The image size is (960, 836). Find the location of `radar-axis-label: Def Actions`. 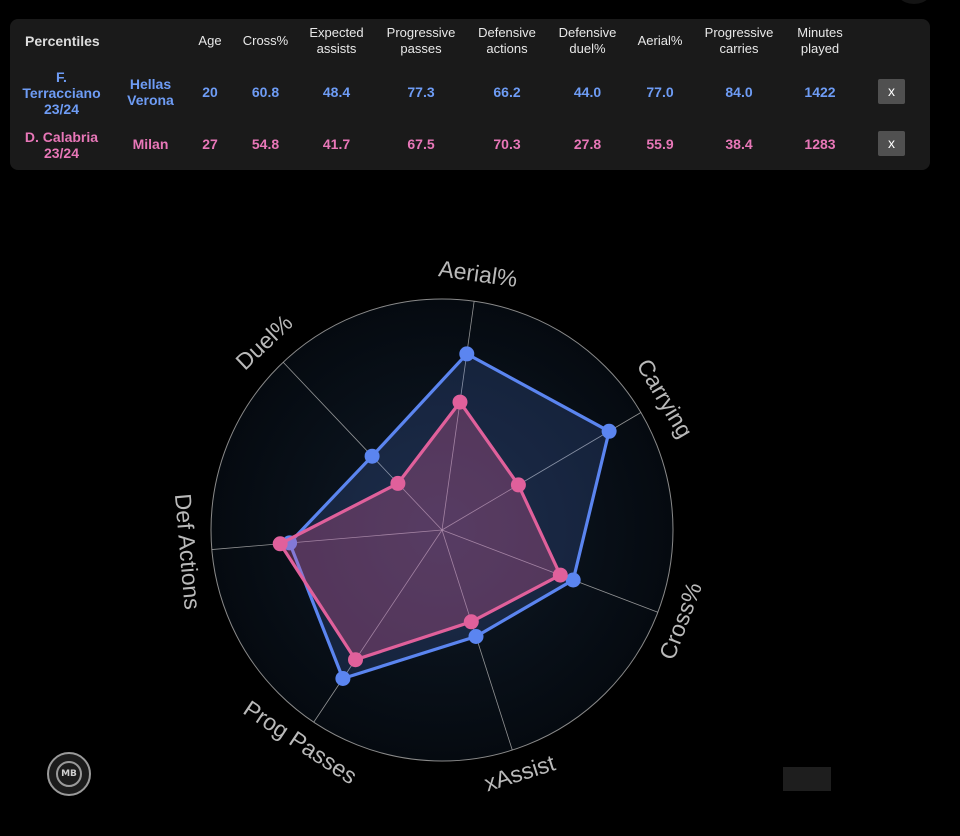

radar-axis-label: Def Actions is located at coordinates (188, 552).